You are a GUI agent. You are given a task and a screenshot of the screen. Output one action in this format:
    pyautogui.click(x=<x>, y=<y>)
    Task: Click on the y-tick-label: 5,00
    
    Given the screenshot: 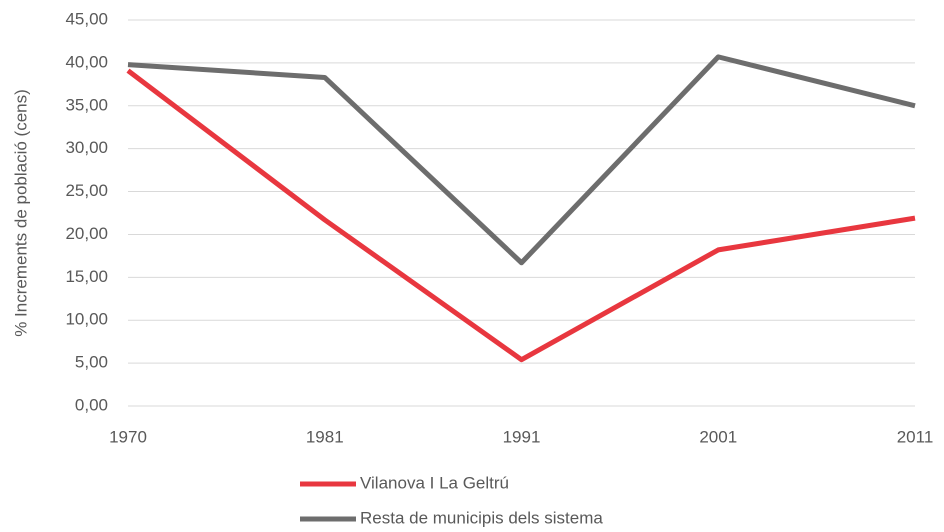 What is the action you would take?
    pyautogui.click(x=91, y=362)
    